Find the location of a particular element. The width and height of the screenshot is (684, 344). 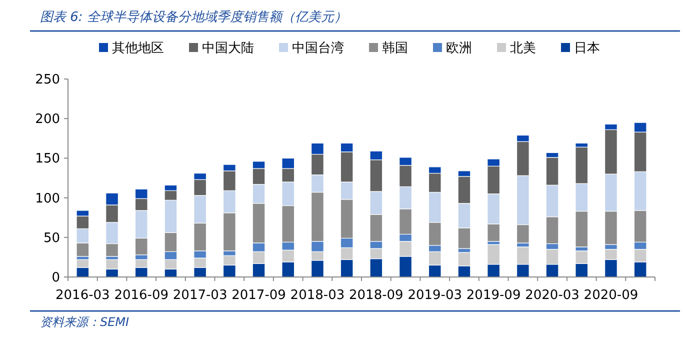

x-tick-label: 2019-09 is located at coordinates (493, 295).